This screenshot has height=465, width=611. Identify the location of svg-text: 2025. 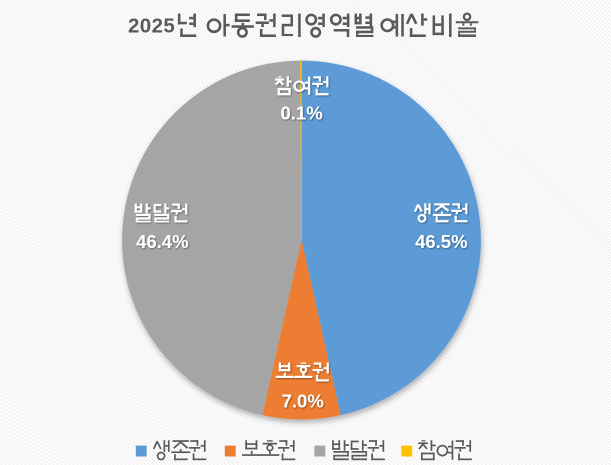
(151, 26).